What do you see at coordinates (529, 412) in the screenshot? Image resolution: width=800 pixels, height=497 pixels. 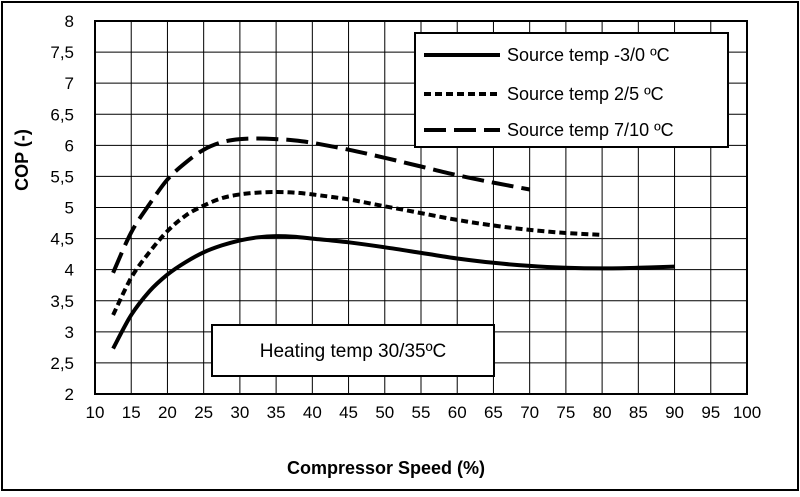 I see `x-tick-label: 70` at bounding box center [529, 412].